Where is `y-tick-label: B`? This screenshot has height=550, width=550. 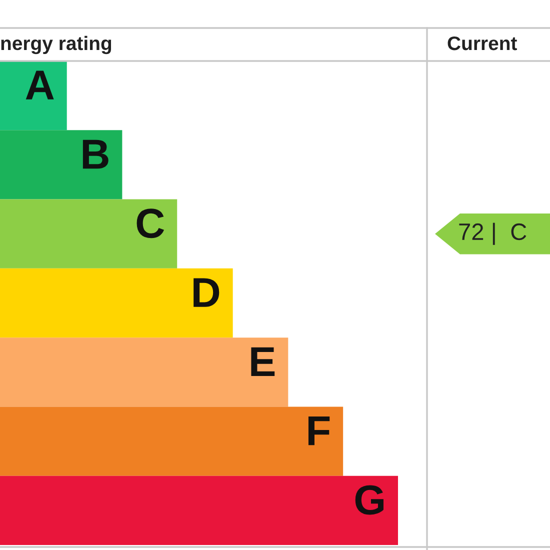
y-tick-label: B is located at coordinates (95, 154).